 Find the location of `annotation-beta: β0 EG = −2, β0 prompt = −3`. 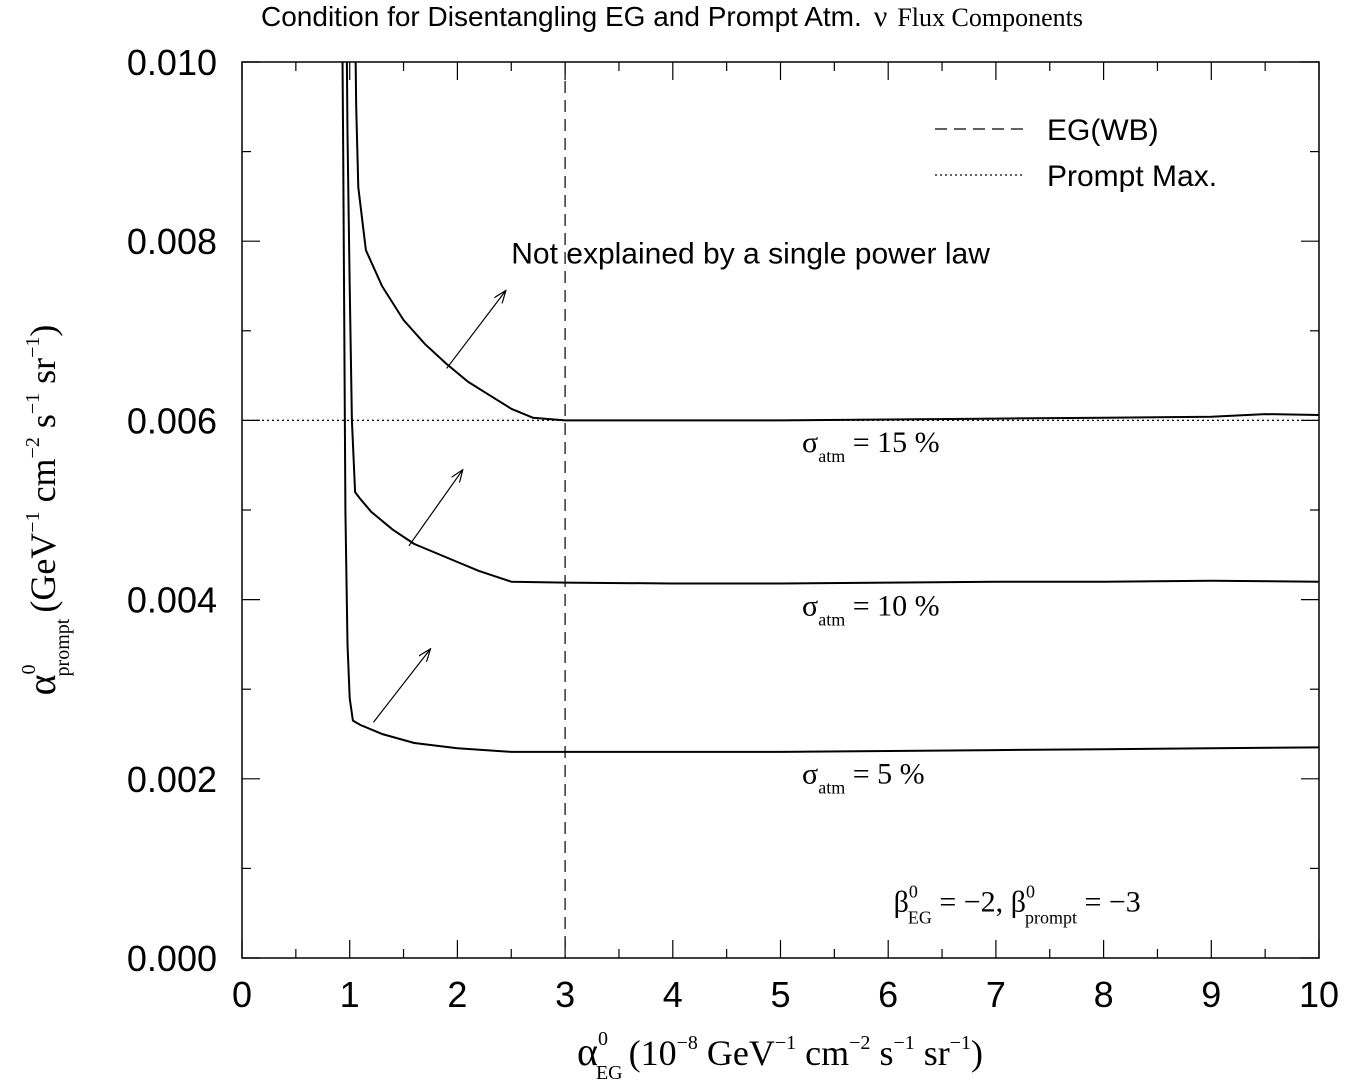

annotation-beta: β0 EG = −2, β0 prompt = −3 is located at coordinates (1017, 904).